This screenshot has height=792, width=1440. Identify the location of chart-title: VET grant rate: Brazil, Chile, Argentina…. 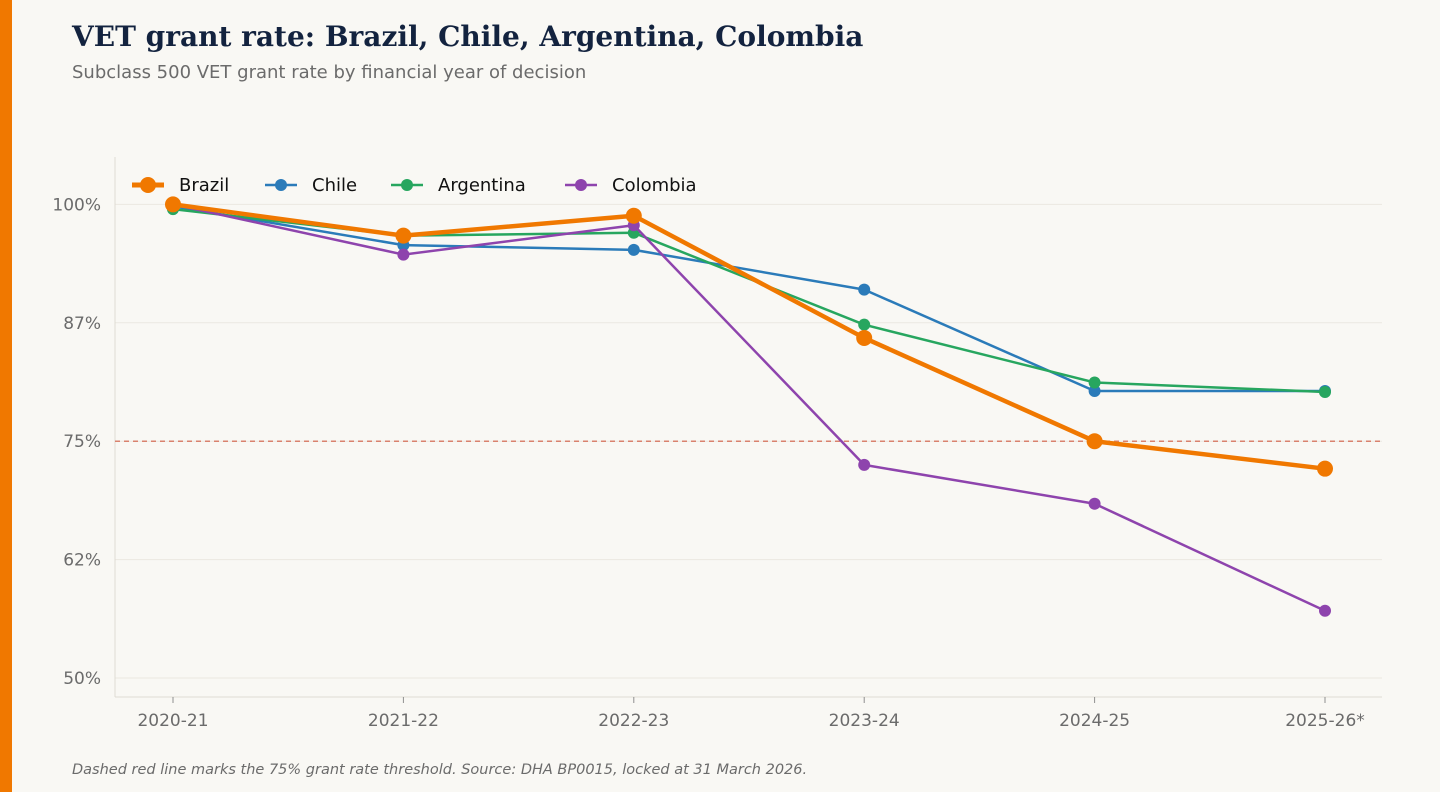
(468, 36).